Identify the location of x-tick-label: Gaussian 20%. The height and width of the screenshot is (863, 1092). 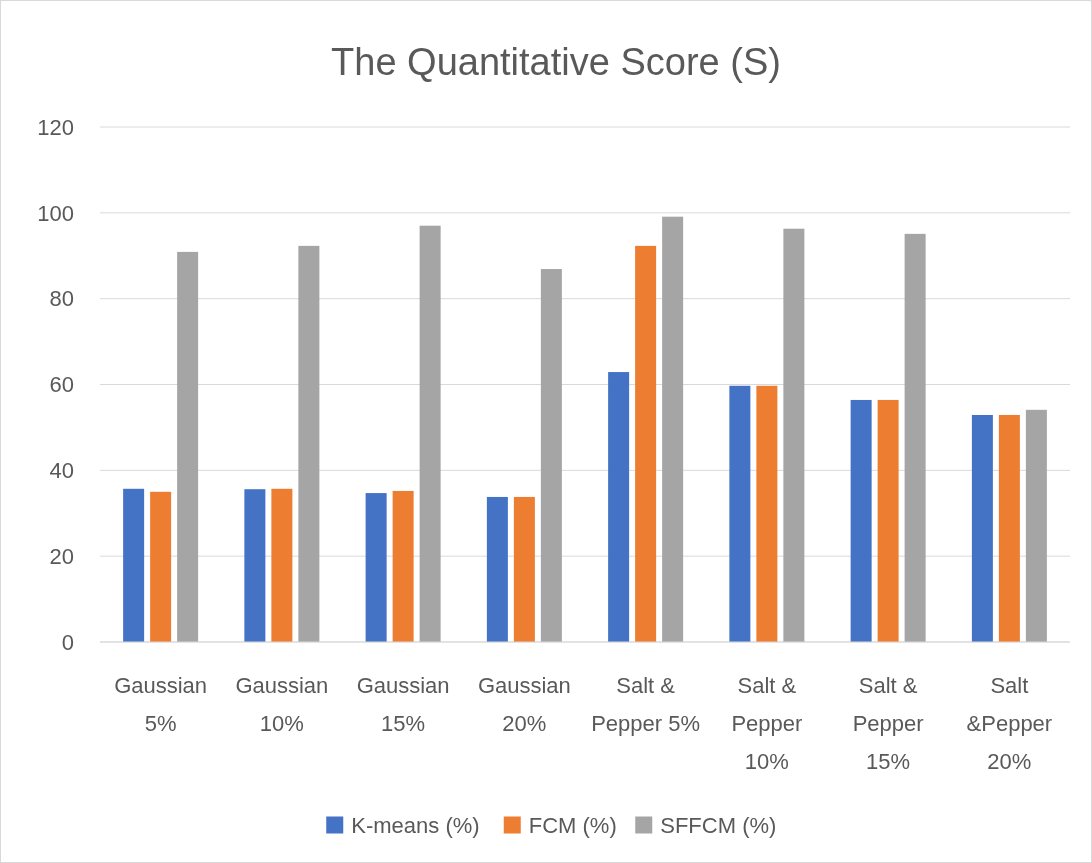
(524, 704).